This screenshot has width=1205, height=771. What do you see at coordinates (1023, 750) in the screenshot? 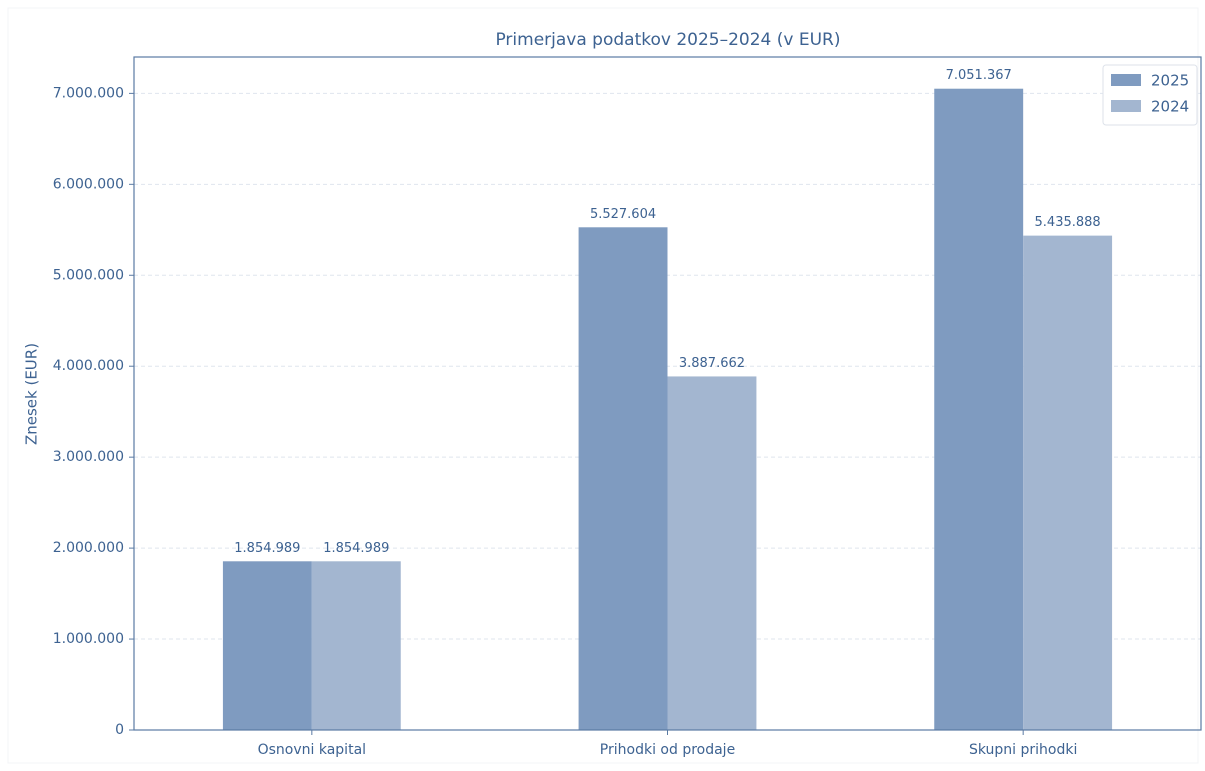
I see `x-tick-label: Skupni prihodki` at bounding box center [1023, 750].